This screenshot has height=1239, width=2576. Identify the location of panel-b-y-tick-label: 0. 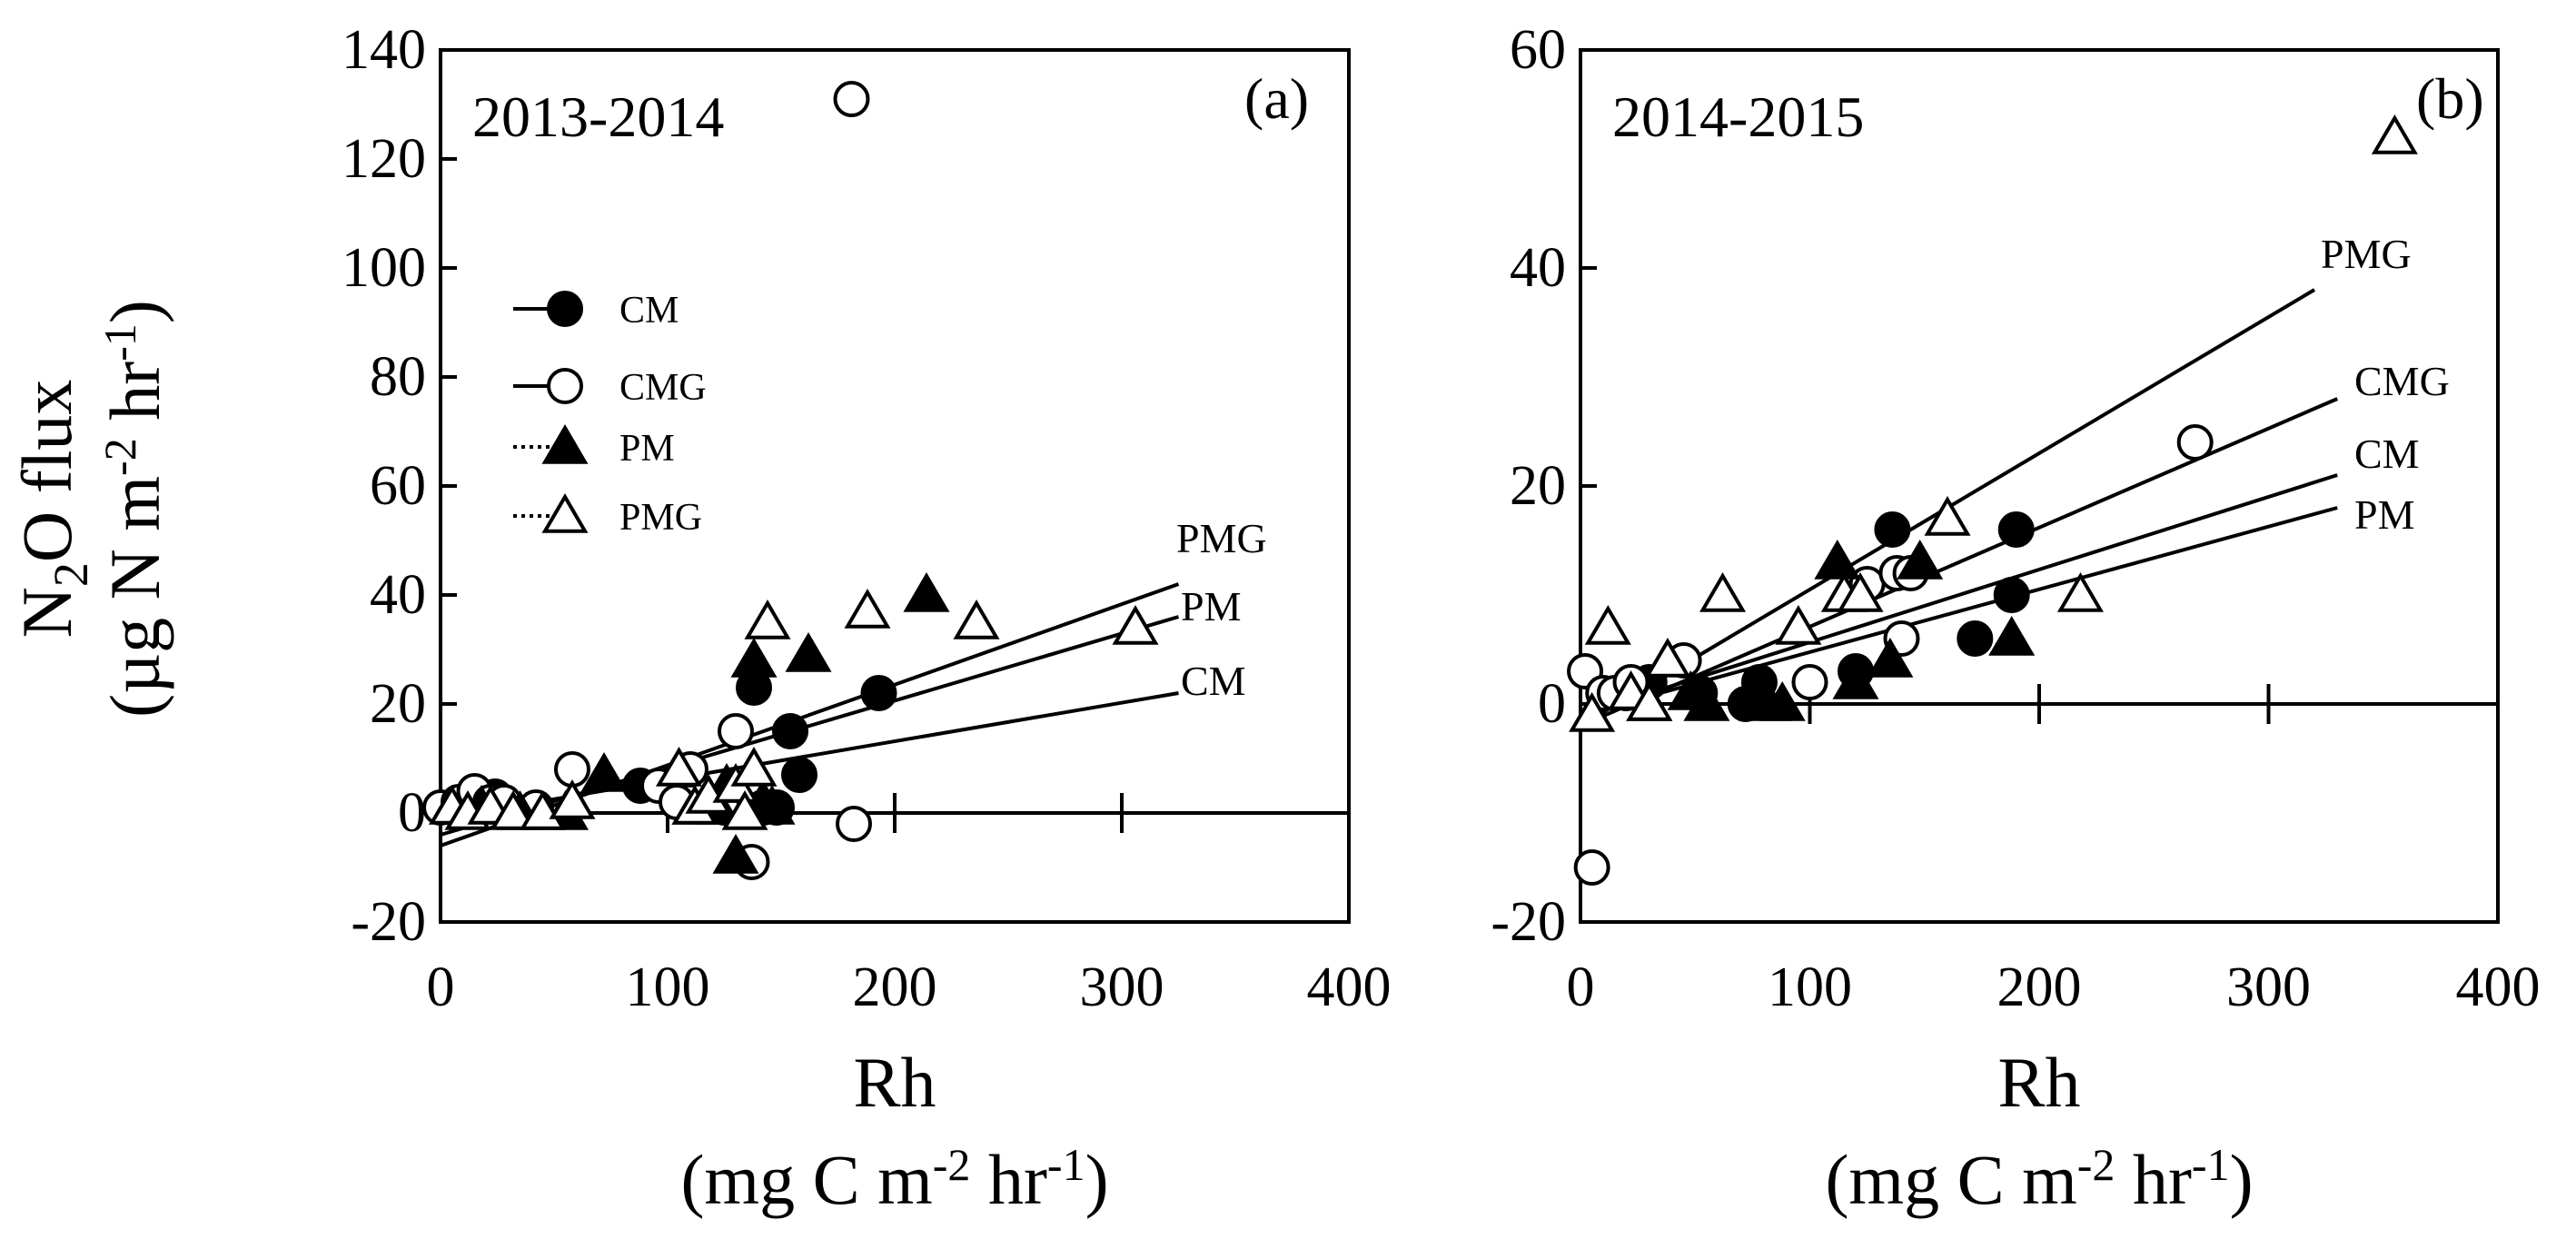
(1552, 704).